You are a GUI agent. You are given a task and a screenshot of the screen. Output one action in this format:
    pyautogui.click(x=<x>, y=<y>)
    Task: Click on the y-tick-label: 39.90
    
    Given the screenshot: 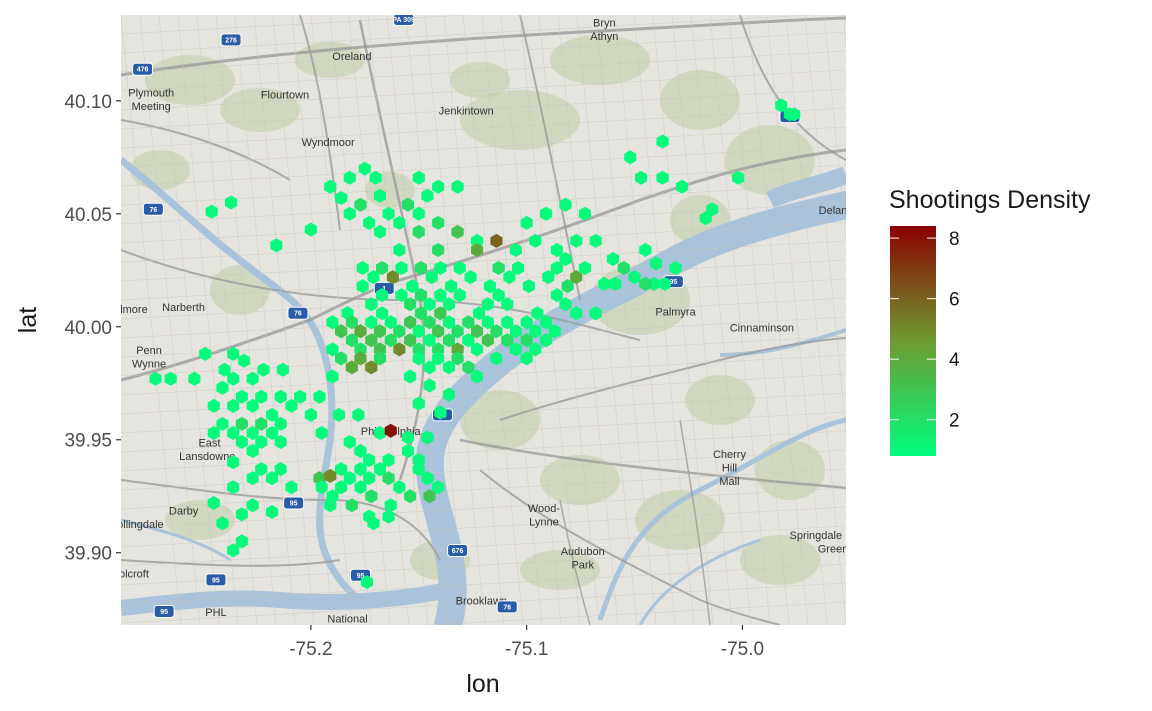 What is the action you would take?
    pyautogui.click(x=88, y=554)
    